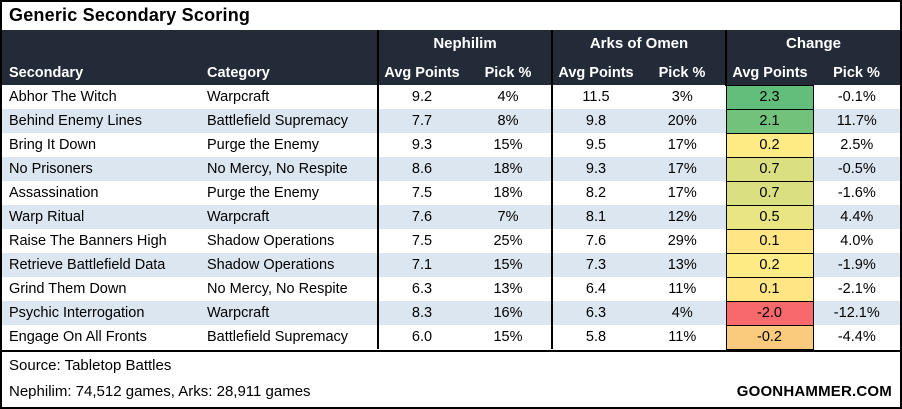  Describe the element at coordinates (421, 97) in the screenshot. I see `nephilim-avg-points-cell: 9.2` at that location.